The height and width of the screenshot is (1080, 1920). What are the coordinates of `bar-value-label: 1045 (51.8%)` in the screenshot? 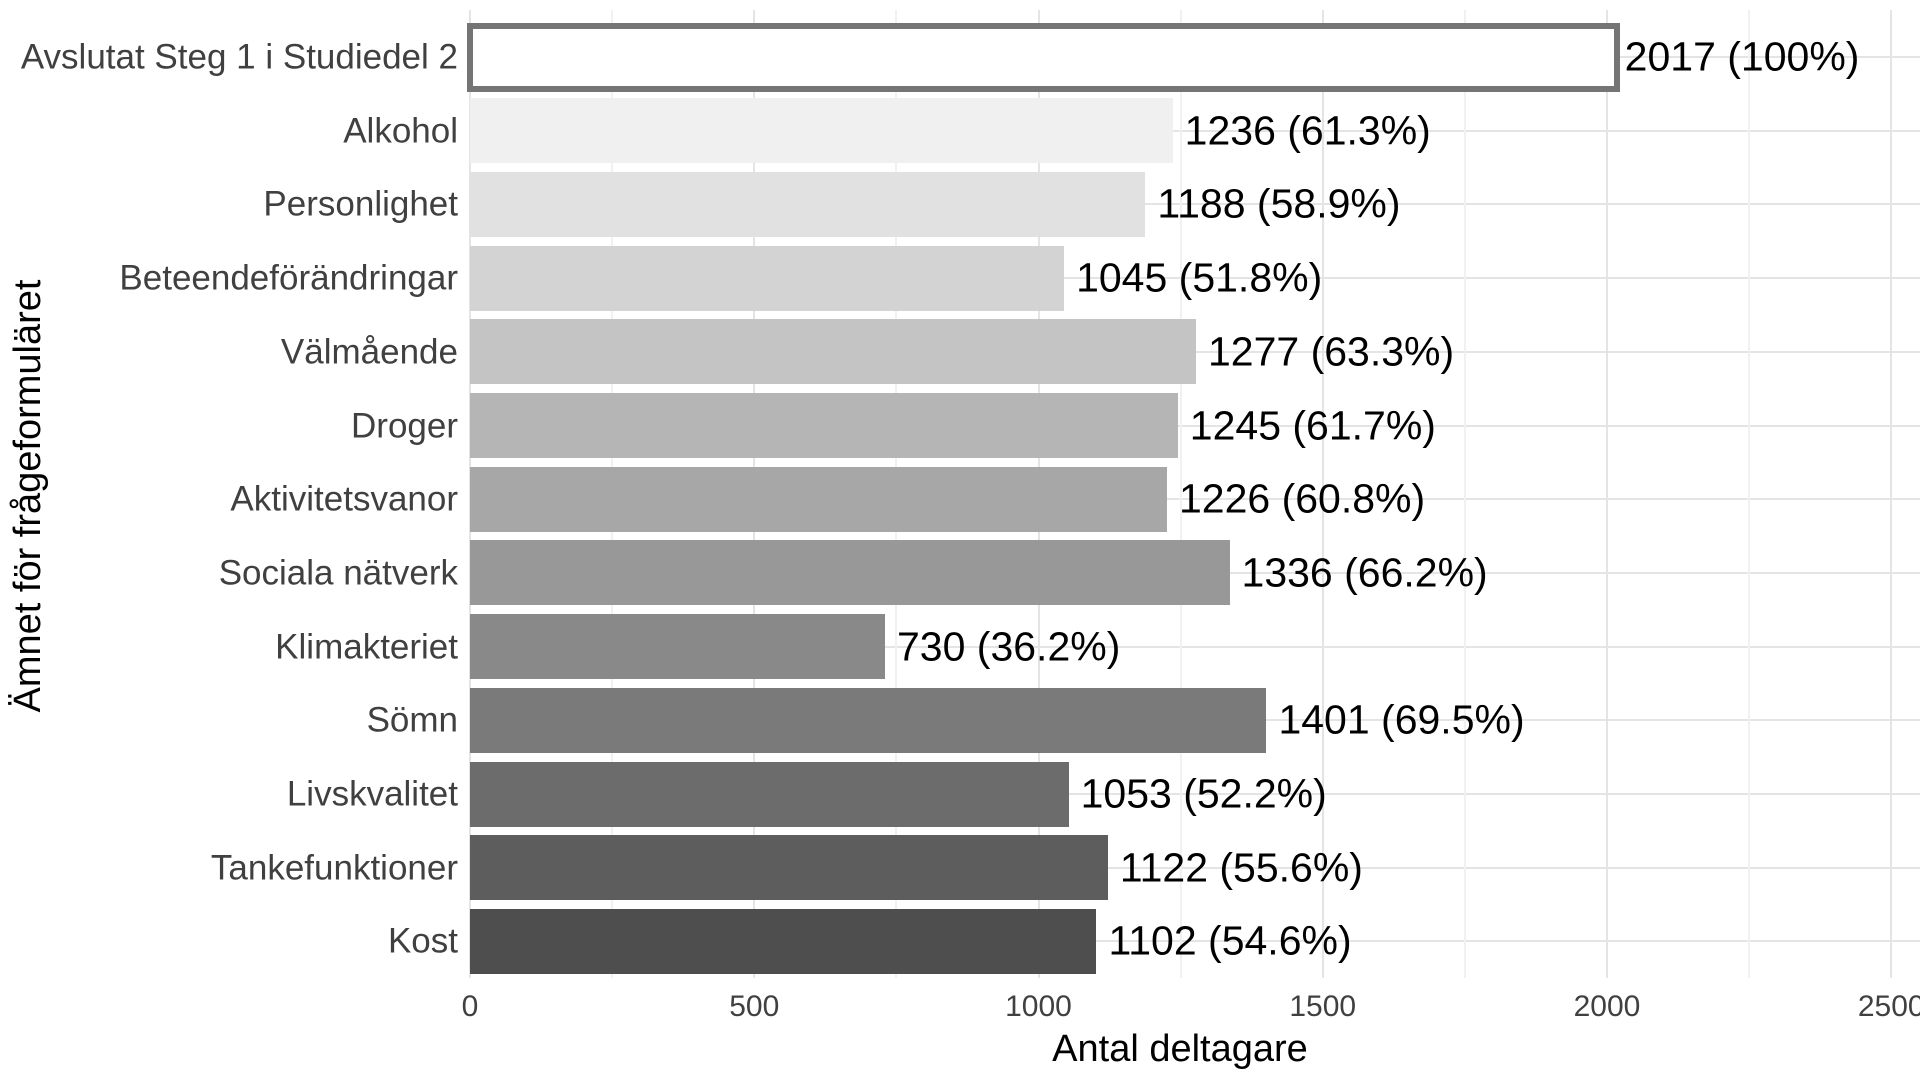 It's located at (1199, 277).